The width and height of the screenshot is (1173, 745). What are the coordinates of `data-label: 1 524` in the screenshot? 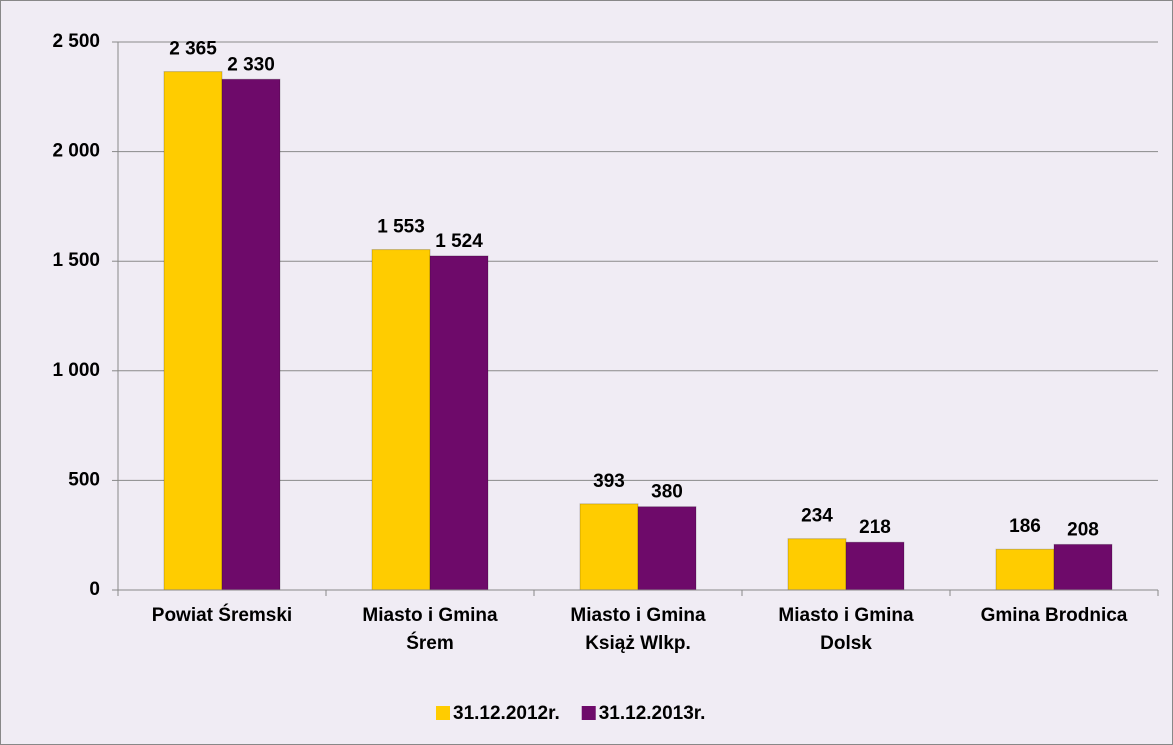 It's located at (459, 241).